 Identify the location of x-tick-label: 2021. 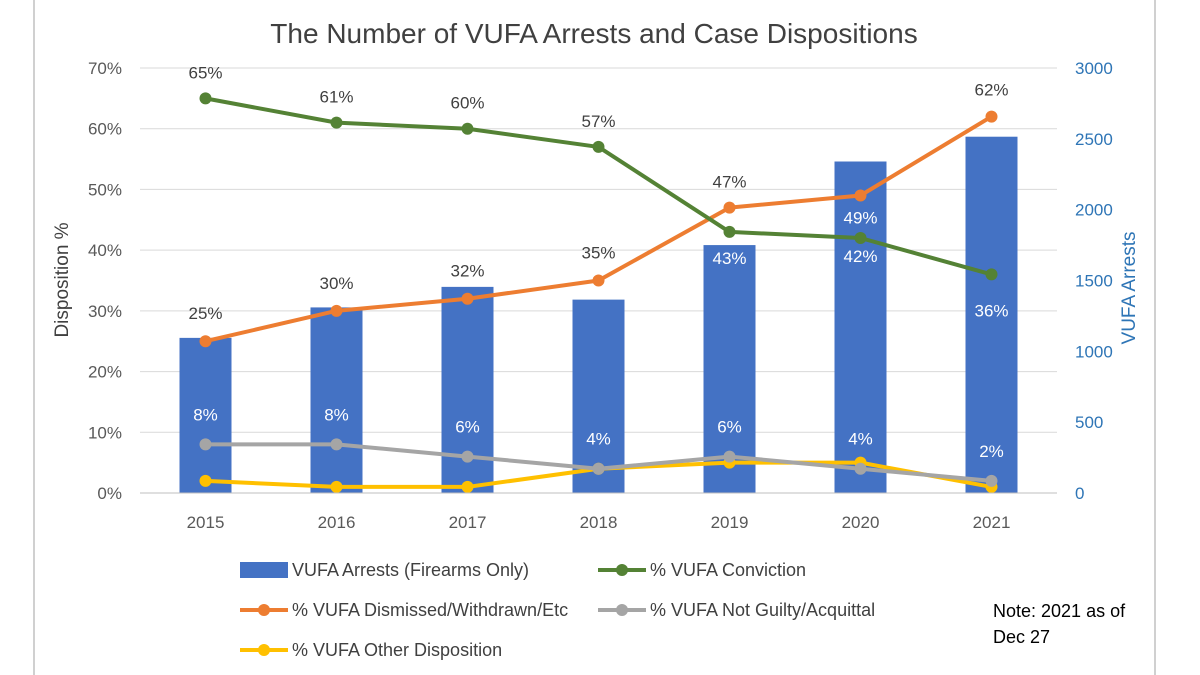
(992, 522).